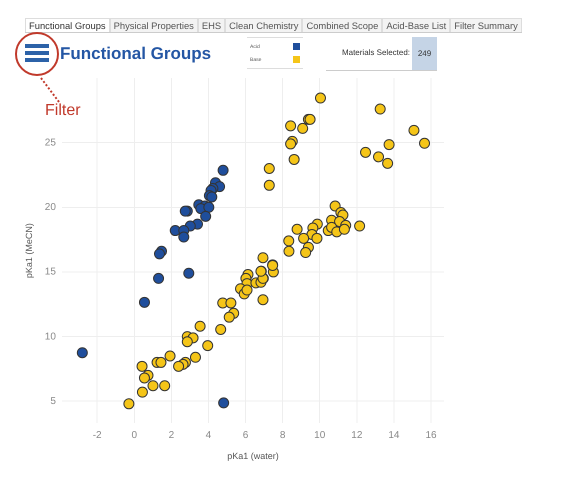 The image size is (580, 481). What do you see at coordinates (53, 401) in the screenshot?
I see `y-tick-label: 5` at bounding box center [53, 401].